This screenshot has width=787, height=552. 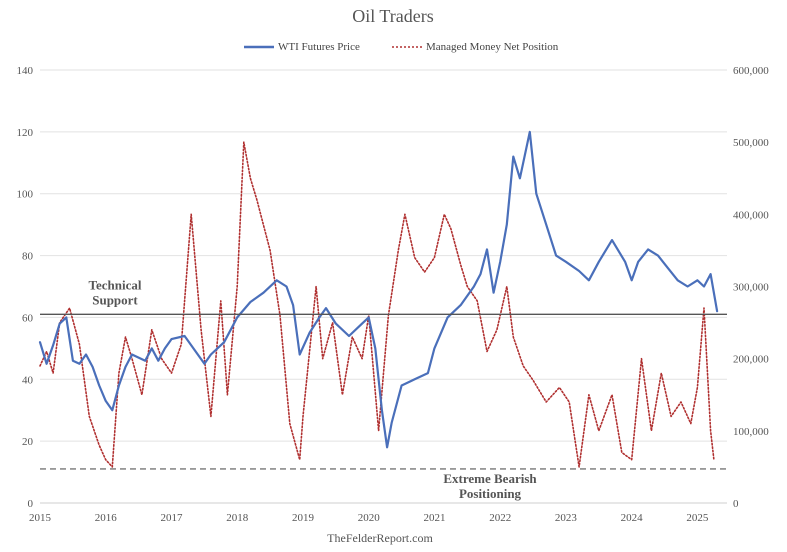 I want to click on x-tick-label: 2018, so click(x=237, y=518).